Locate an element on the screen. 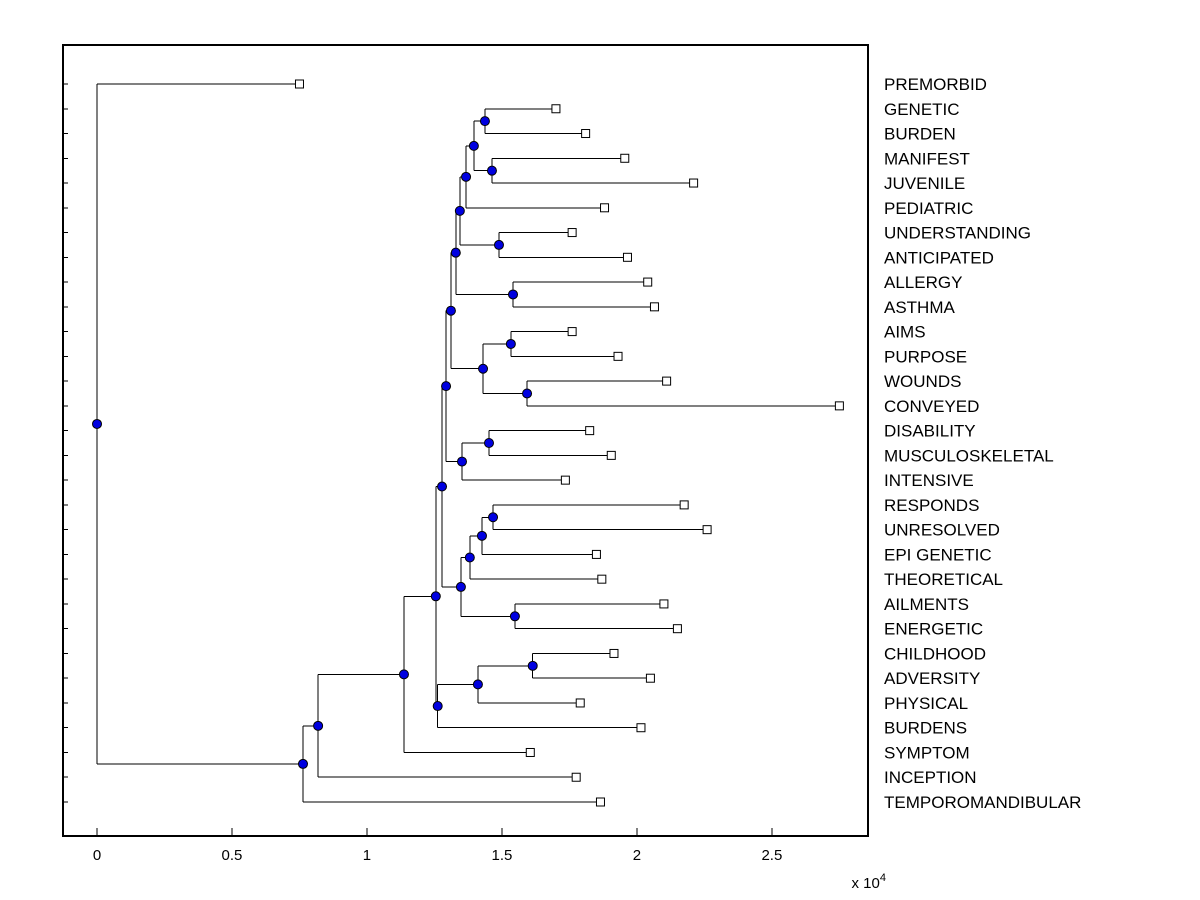  leaf-label: INTENSIVE is located at coordinates (929, 480).